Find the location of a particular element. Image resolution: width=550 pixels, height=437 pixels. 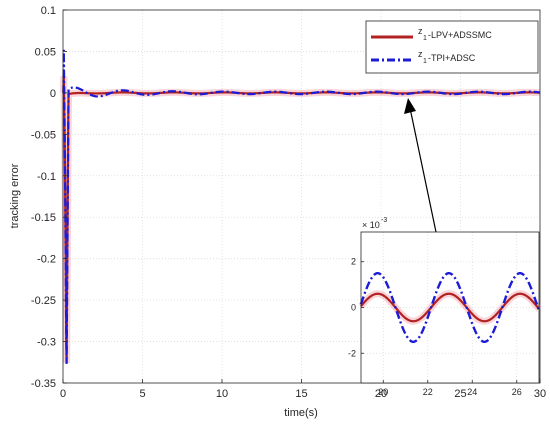

legend-label-blue-sub: 1 is located at coordinates (425, 61).